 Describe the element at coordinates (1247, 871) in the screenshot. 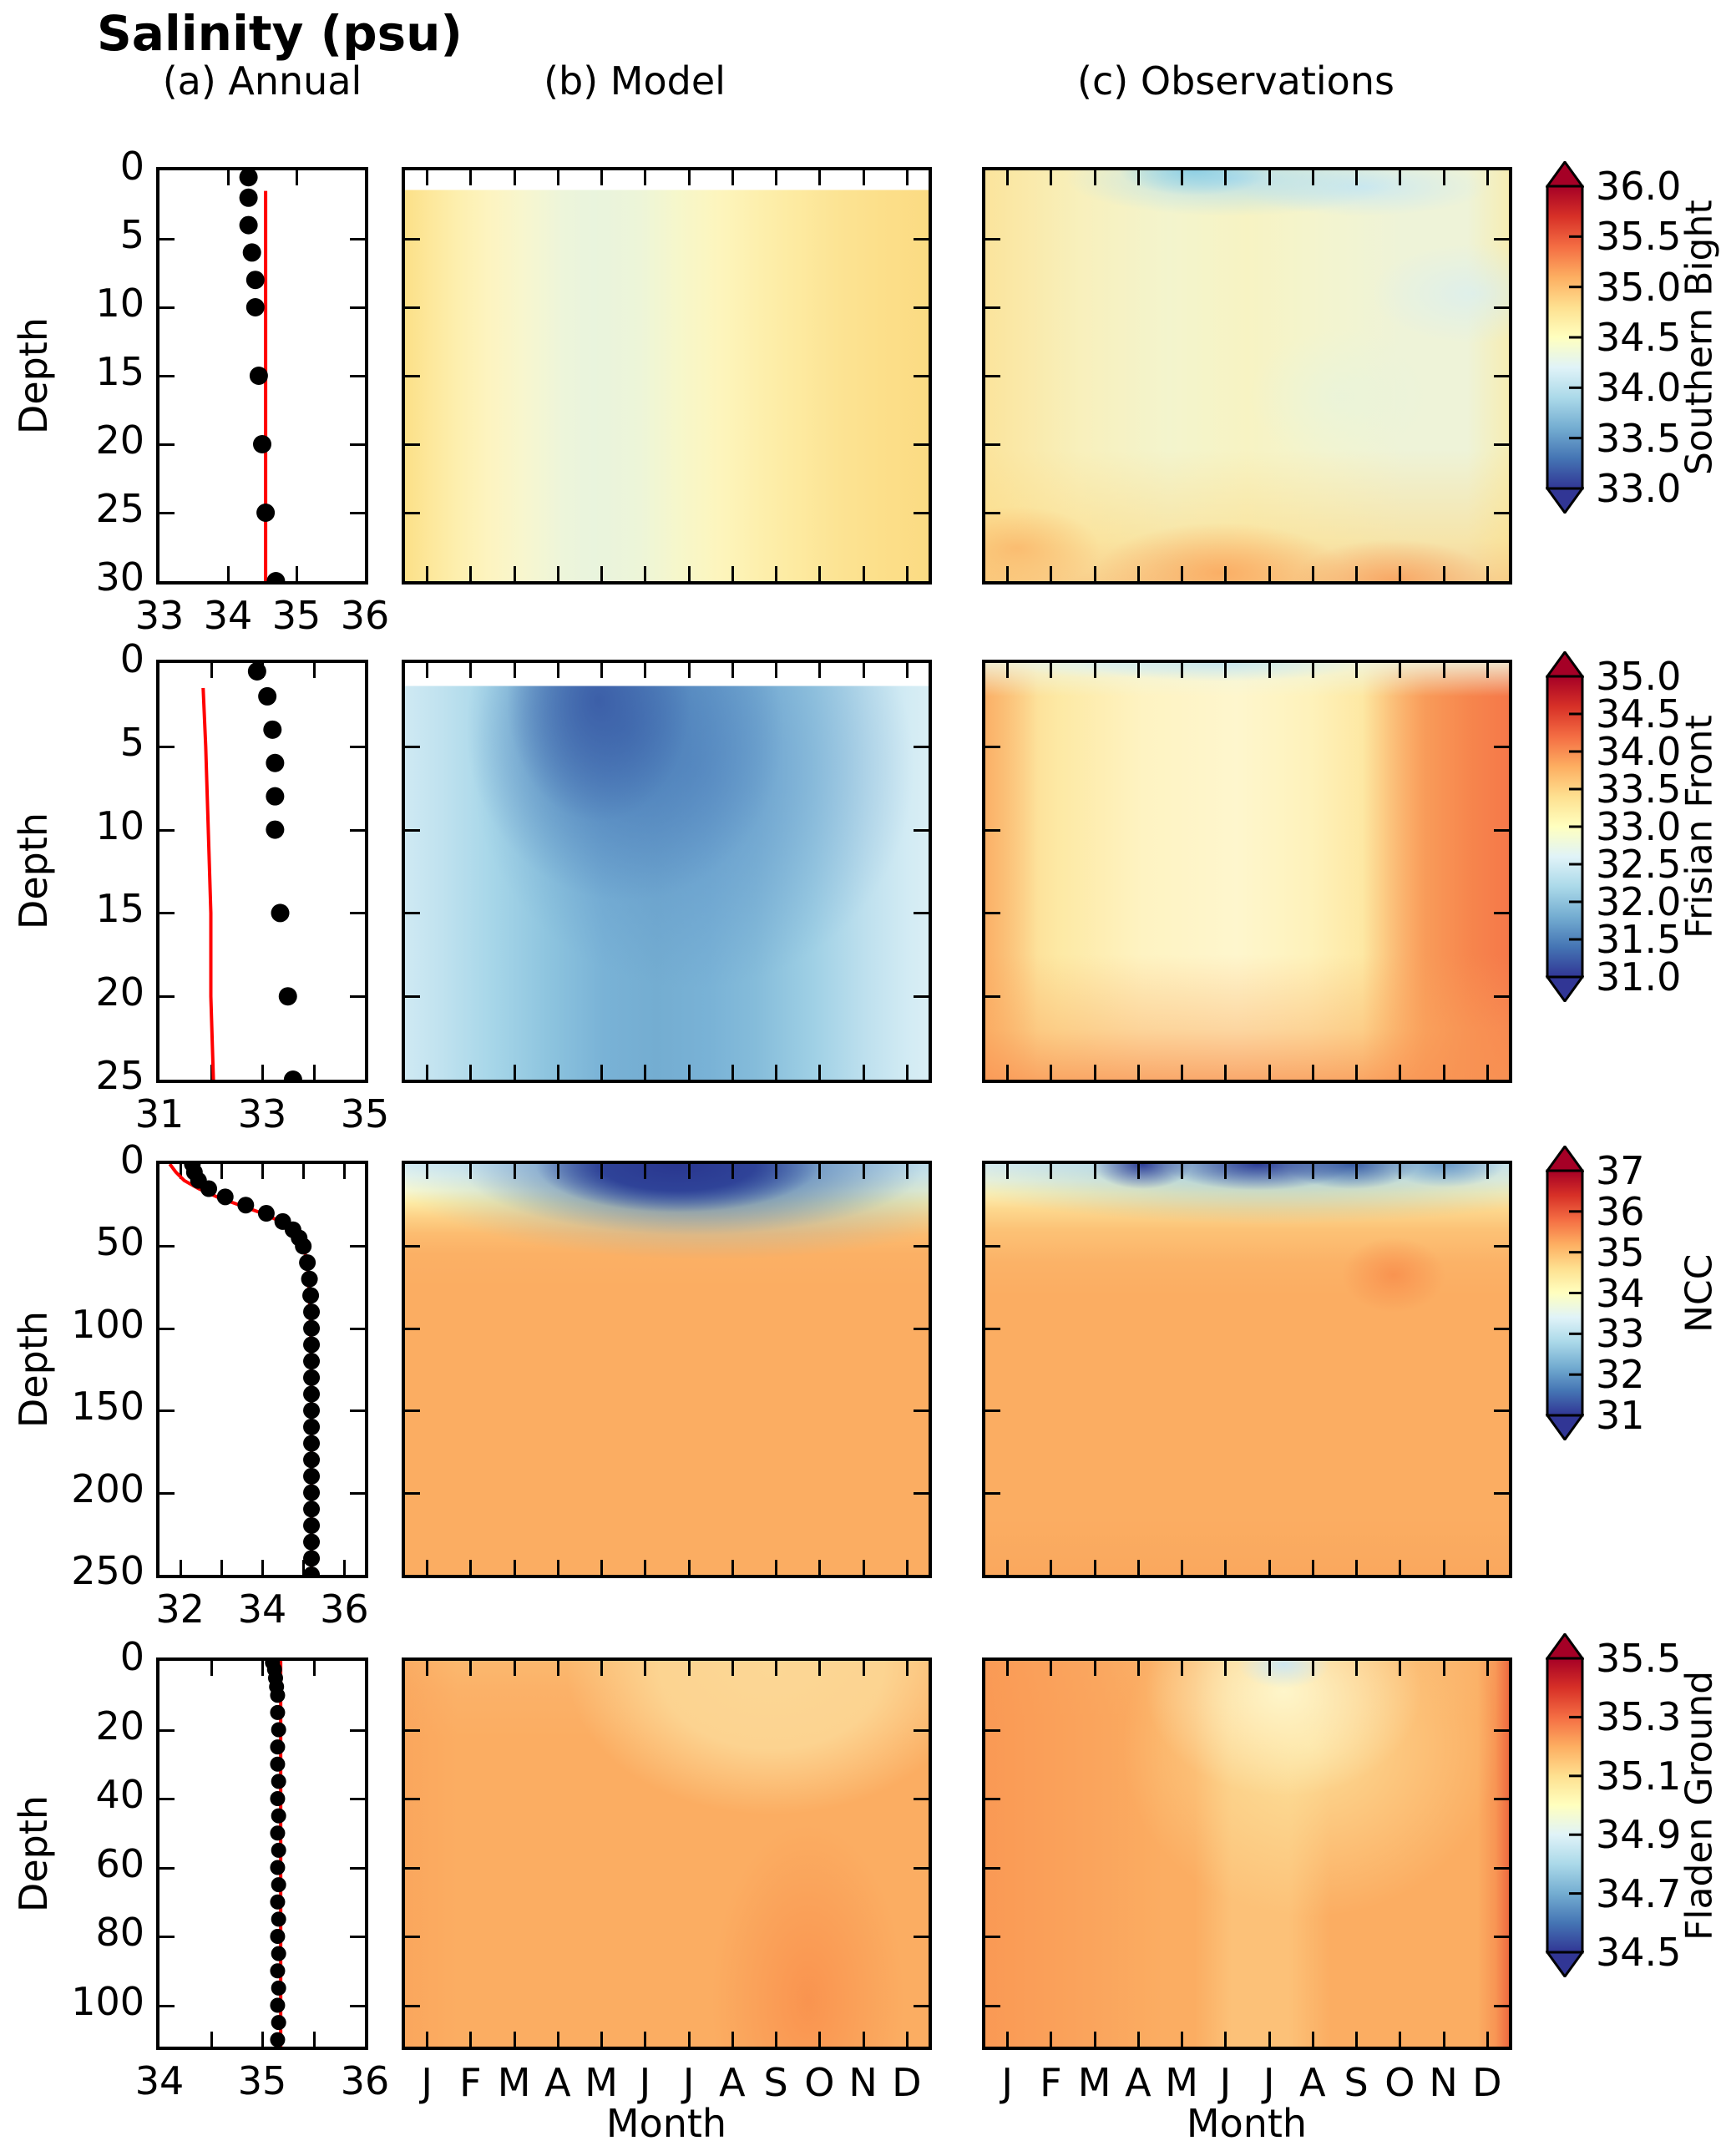

I see `observations-heatmap-frisian-front` at that location.